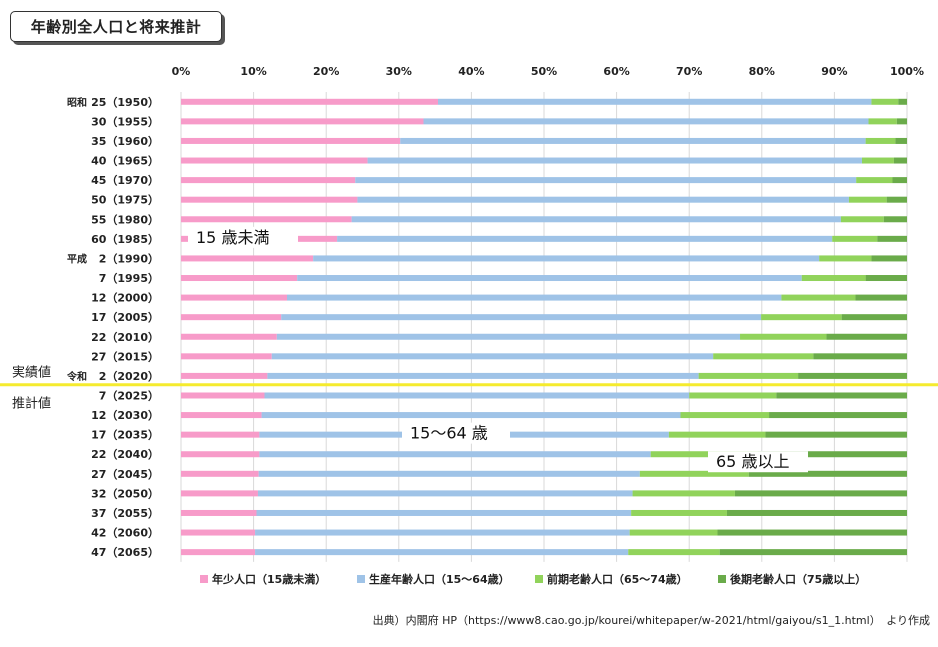 This screenshot has width=938, height=647. I want to click on annotation-working: 15〜64 歳, so click(449, 433).